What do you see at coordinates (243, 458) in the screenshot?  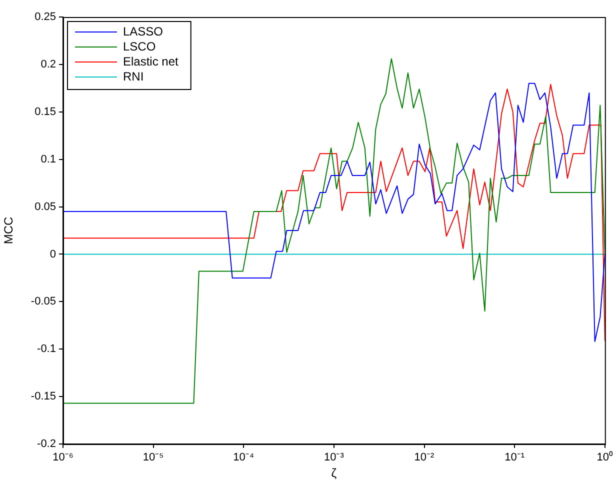 I see `x-tick-label: 10⁻⁴` at bounding box center [243, 458].